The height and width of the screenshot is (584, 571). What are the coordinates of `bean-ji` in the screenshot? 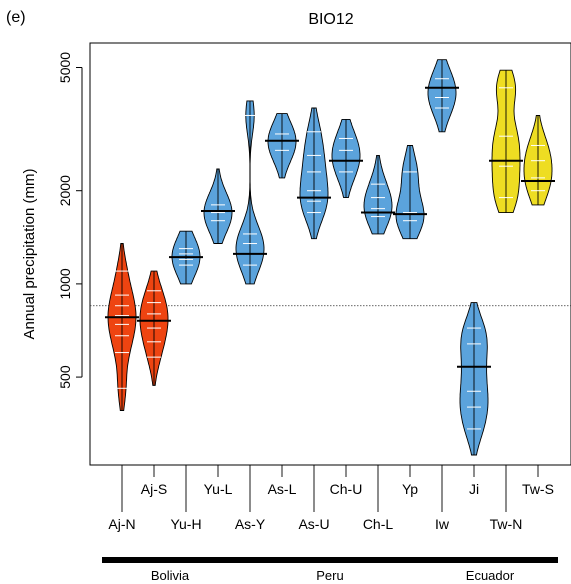 It's located at (474, 379).